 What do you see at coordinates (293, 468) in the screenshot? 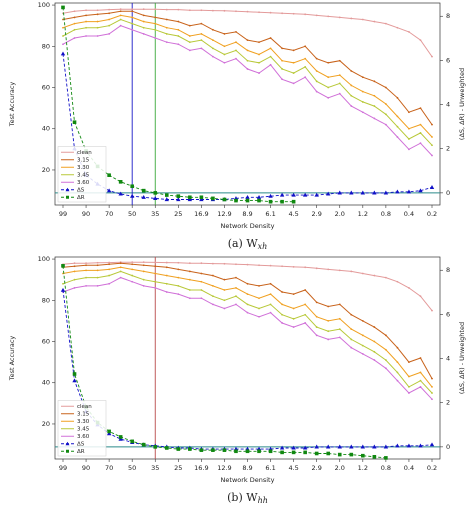
I see `x-tick-label: 4.5` at bounding box center [293, 468].